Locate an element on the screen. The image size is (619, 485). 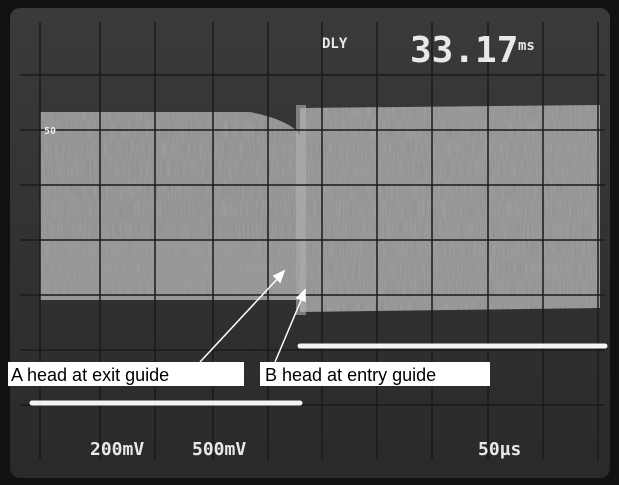
channel-1-scale: 200mV is located at coordinates (117, 449).